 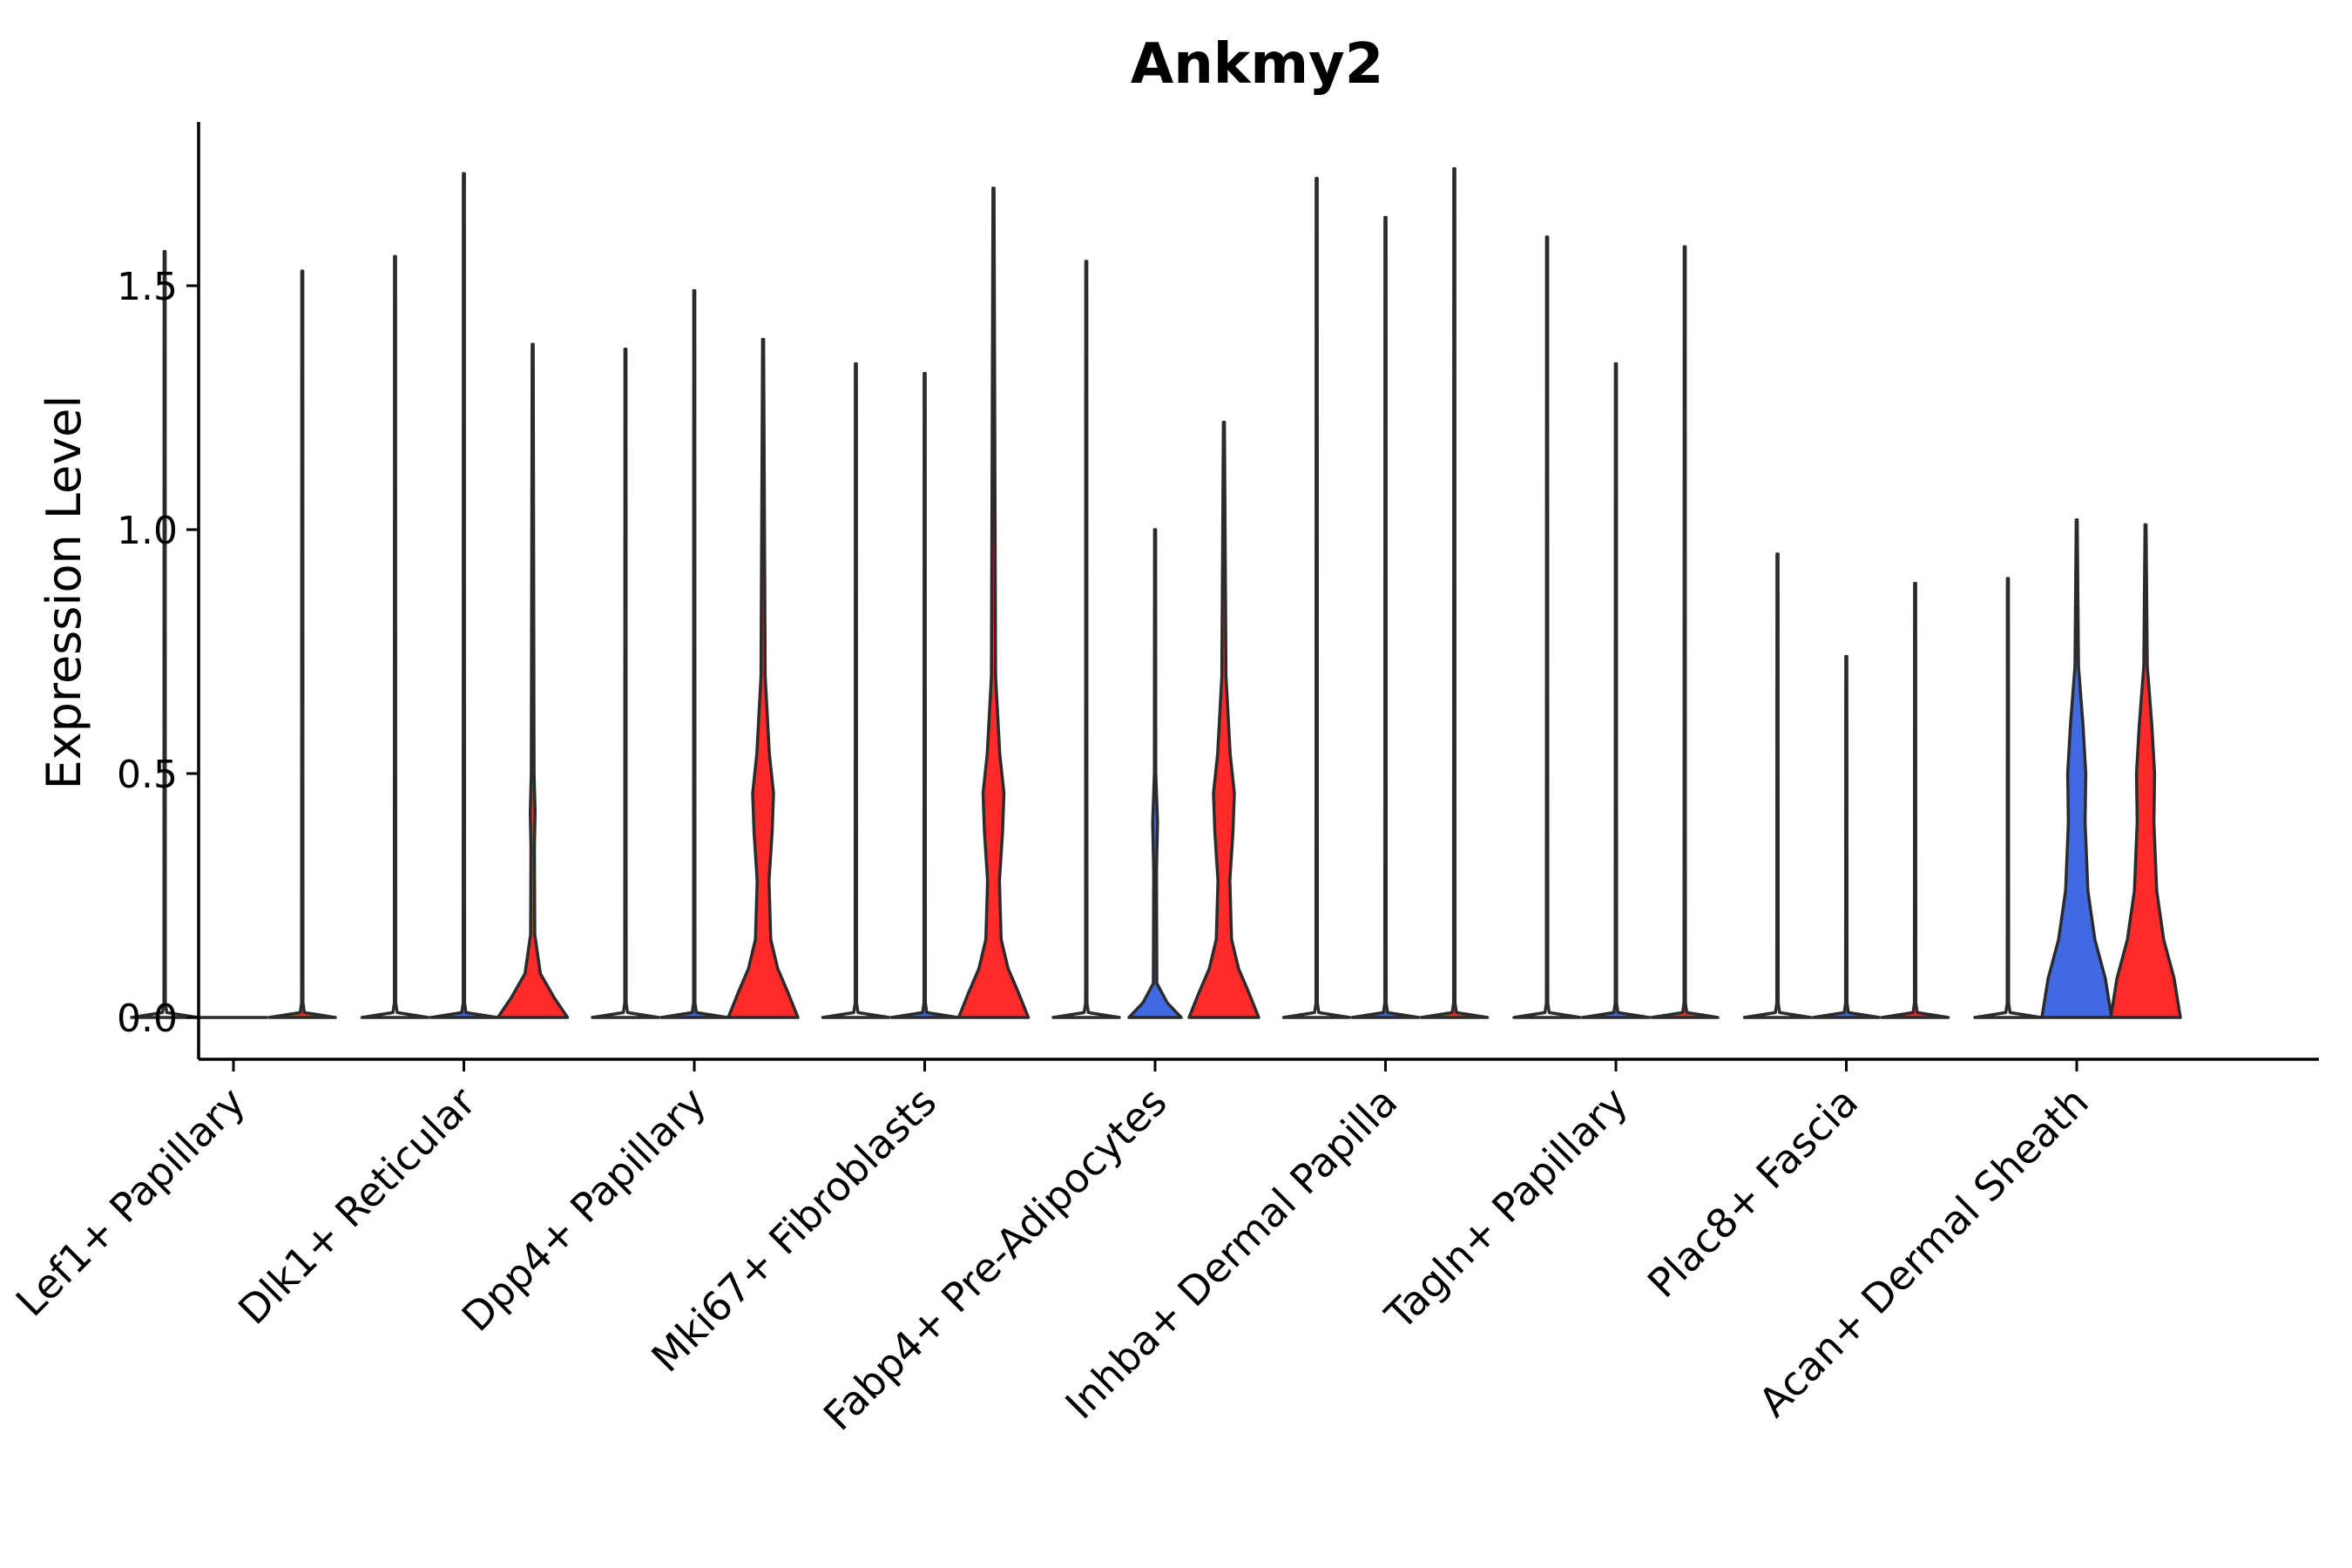 What do you see at coordinates (1257, 64) in the screenshot?
I see `chart-title: Ankmy2` at bounding box center [1257, 64].